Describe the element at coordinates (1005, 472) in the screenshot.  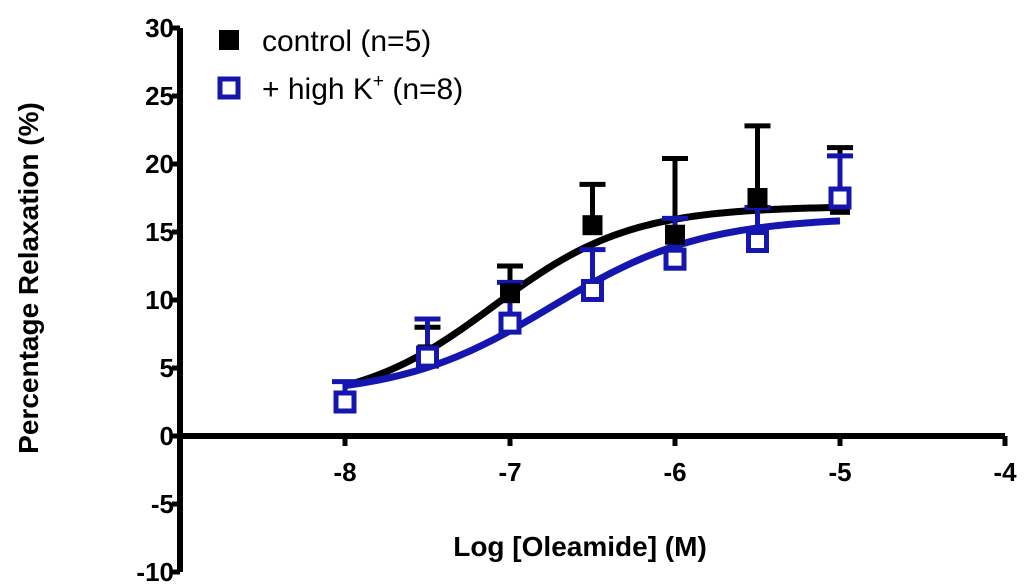
I see `x-tick-label: -4` at that location.